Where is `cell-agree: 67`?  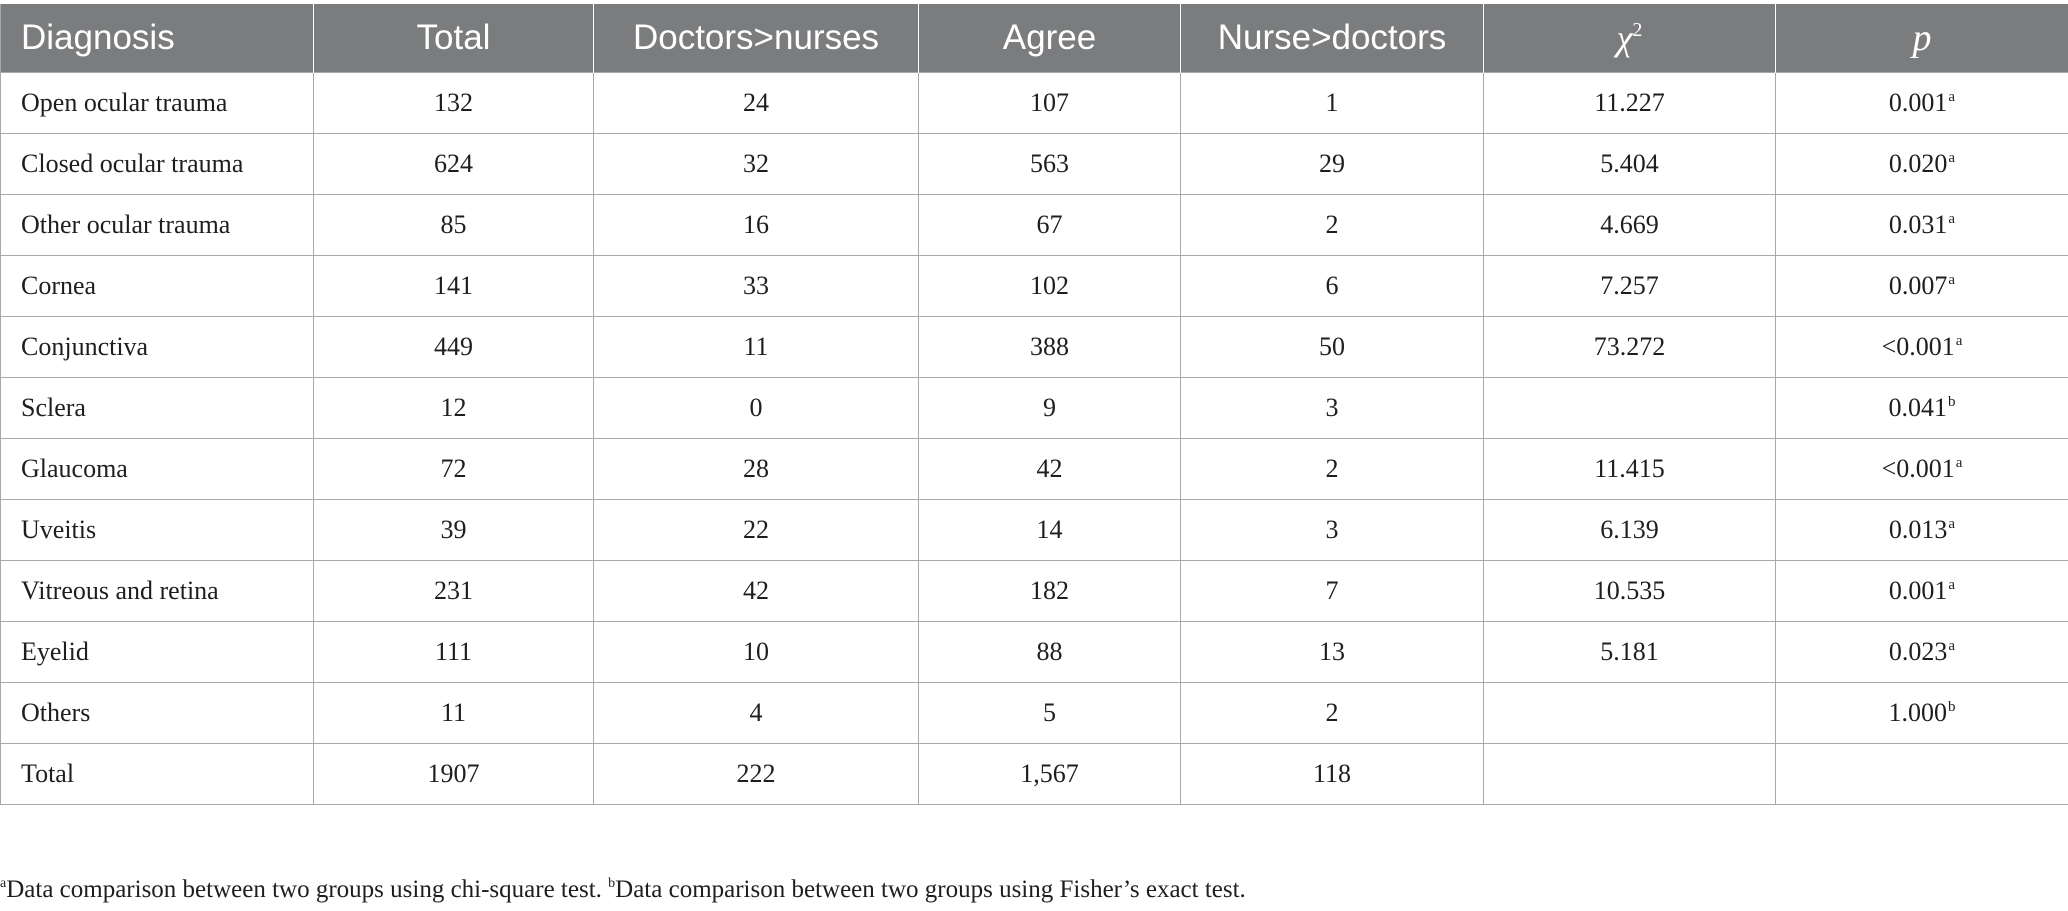 cell-agree: 67 is located at coordinates (1049, 225).